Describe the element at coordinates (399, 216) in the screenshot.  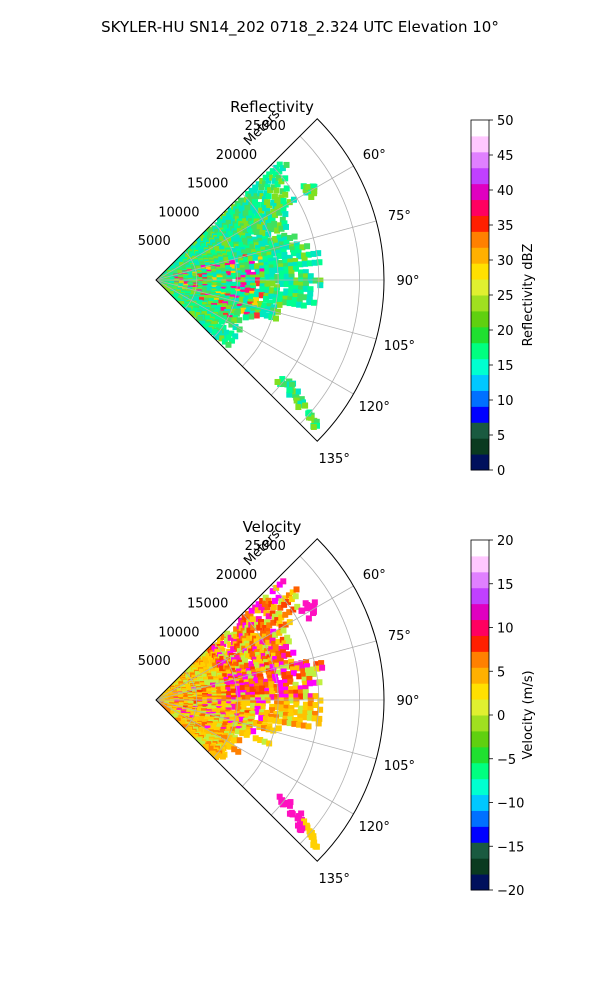
I see `theta-tick-label: 75°` at that location.